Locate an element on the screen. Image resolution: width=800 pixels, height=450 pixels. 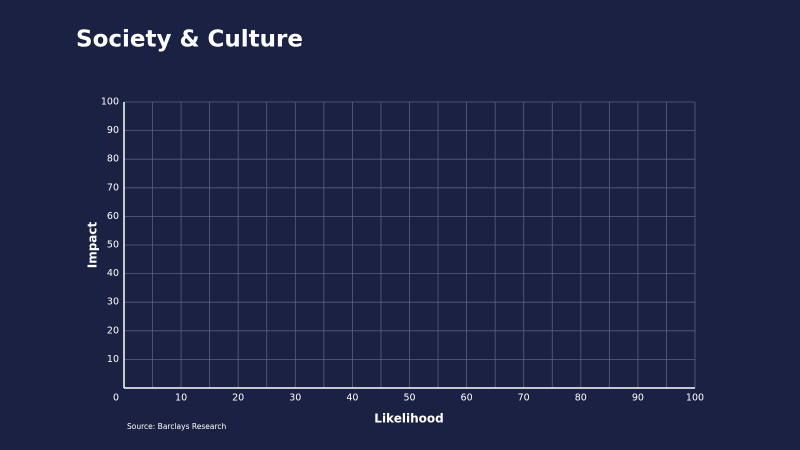
x-tick-label: 30 is located at coordinates (295, 398).